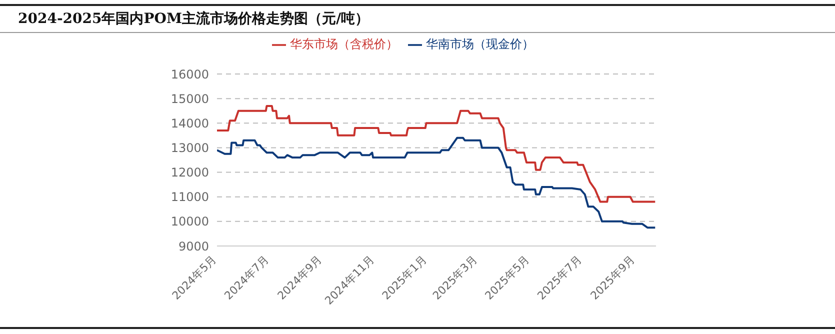 Image resolution: width=835 pixels, height=334 pixels. What do you see at coordinates (189, 173) in the screenshot?
I see `y-tick-label: 12000` at bounding box center [189, 173].